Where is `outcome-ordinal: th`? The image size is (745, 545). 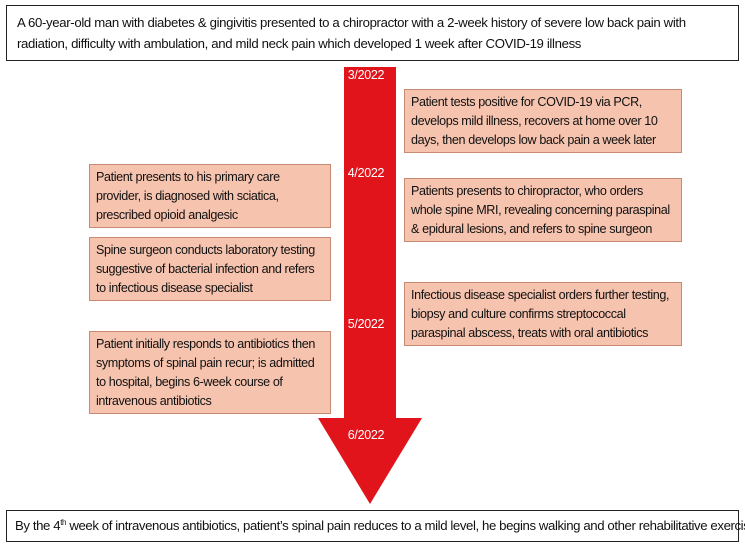
outcome-ordinal: th is located at coordinates (63, 522).